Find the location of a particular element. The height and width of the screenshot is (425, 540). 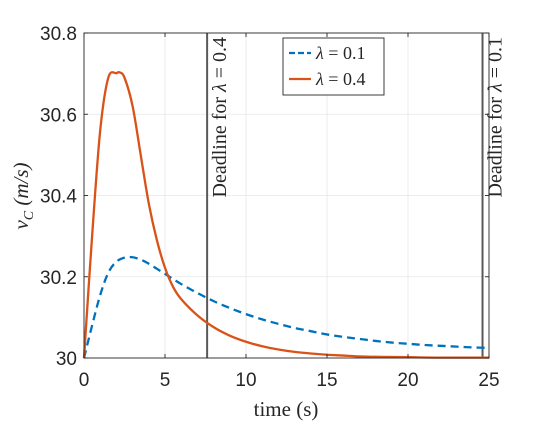

x-tick-label-20: 20 is located at coordinates (407, 380).